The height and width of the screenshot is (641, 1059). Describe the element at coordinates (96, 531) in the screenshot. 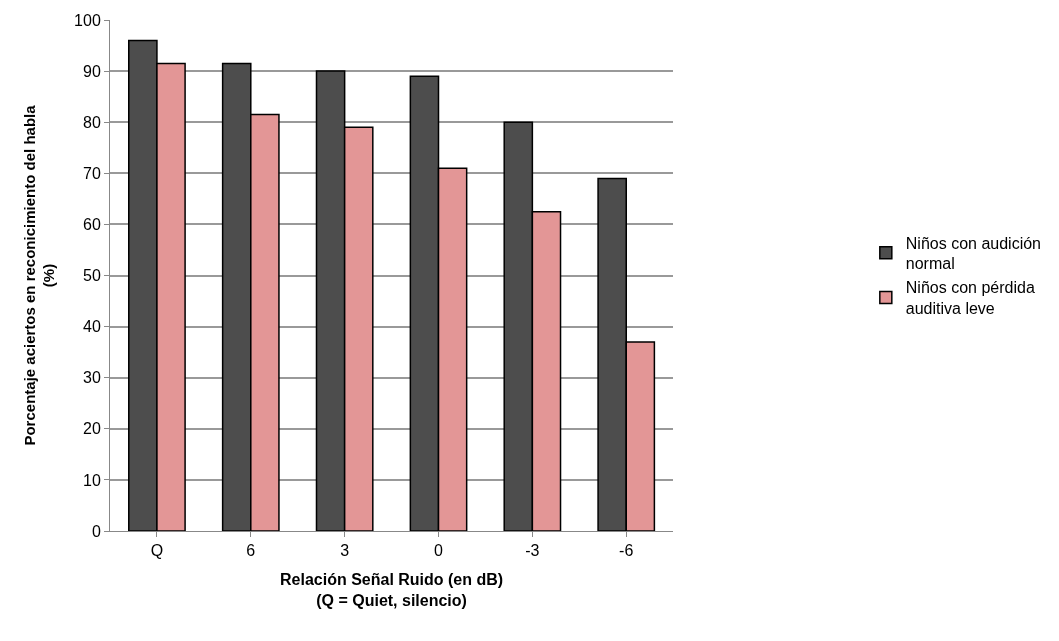

I see `y-tick-label: 0` at that location.